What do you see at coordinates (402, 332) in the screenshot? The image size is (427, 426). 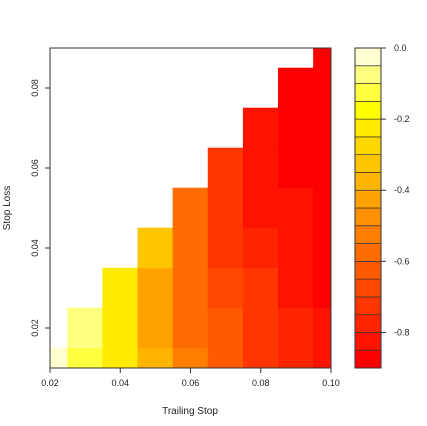 I see `colorbar-tick-label: -0.8` at bounding box center [402, 332].